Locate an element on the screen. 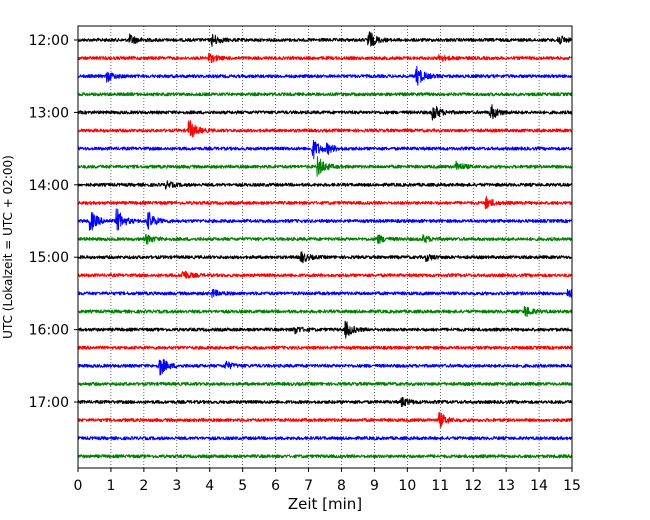 The image size is (650, 520). y-tick-label-13:00: 13:00 is located at coordinates (49, 113).